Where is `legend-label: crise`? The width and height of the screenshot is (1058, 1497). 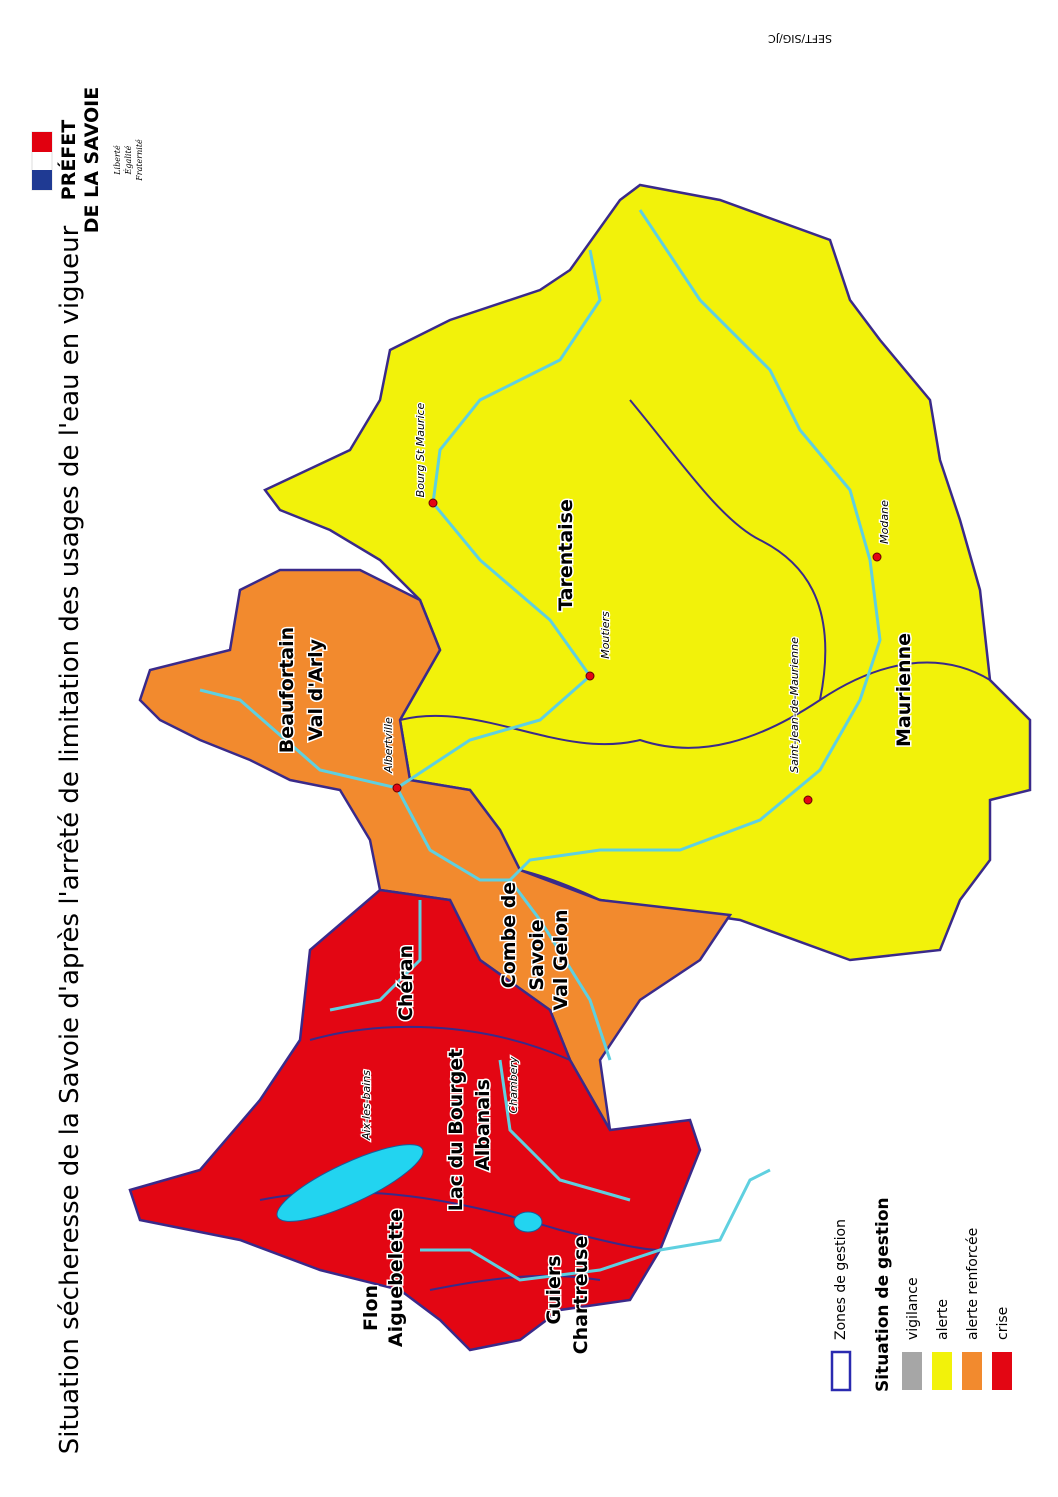 legend-label: crise is located at coordinates (1003, 1323).